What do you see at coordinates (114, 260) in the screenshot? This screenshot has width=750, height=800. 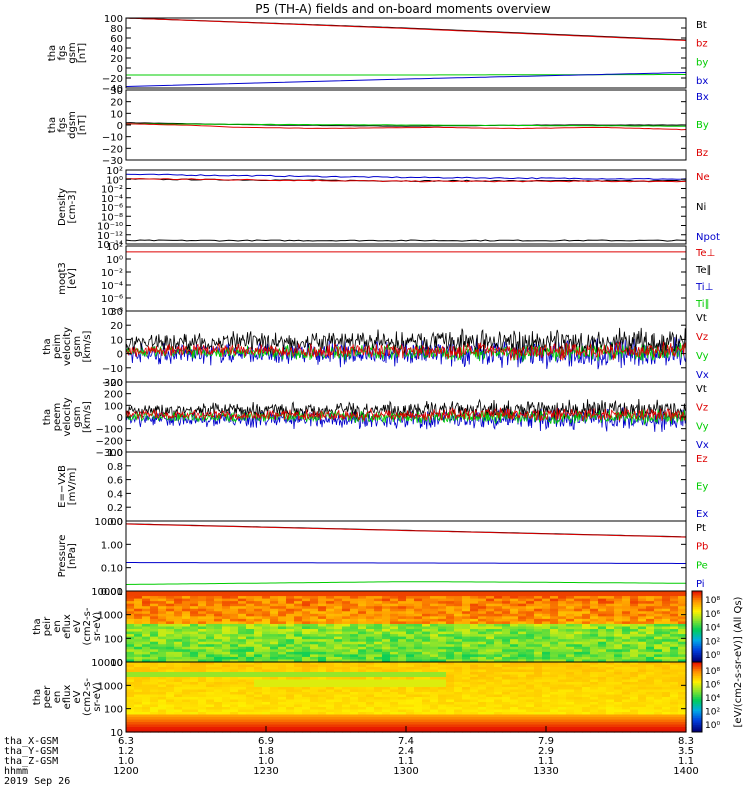 I see `y-tick-label: 10⁰` at bounding box center [114, 260].